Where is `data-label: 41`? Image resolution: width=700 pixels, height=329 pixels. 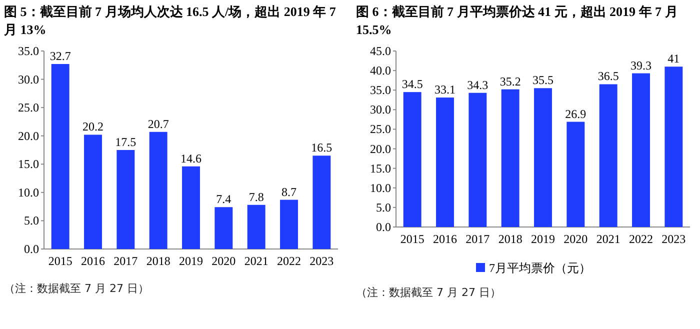
data-label: 41 is located at coordinates (674, 59).